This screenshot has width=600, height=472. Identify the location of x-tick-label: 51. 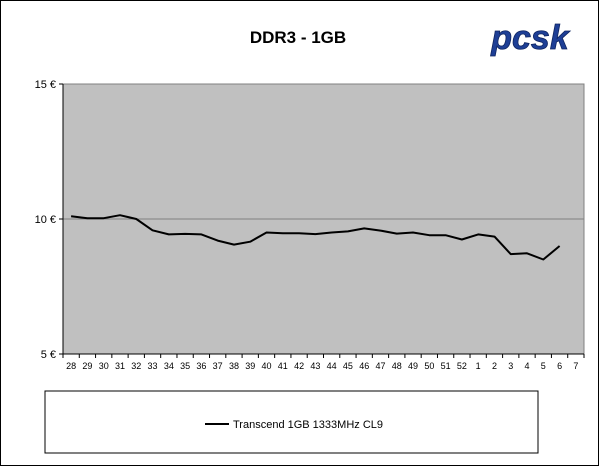
(446, 366).